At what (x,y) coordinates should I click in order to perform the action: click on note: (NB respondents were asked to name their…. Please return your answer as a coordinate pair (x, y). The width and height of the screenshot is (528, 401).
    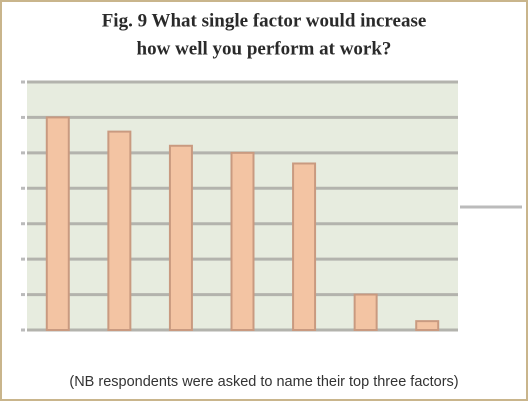
    Looking at the image, I should click on (263, 382).